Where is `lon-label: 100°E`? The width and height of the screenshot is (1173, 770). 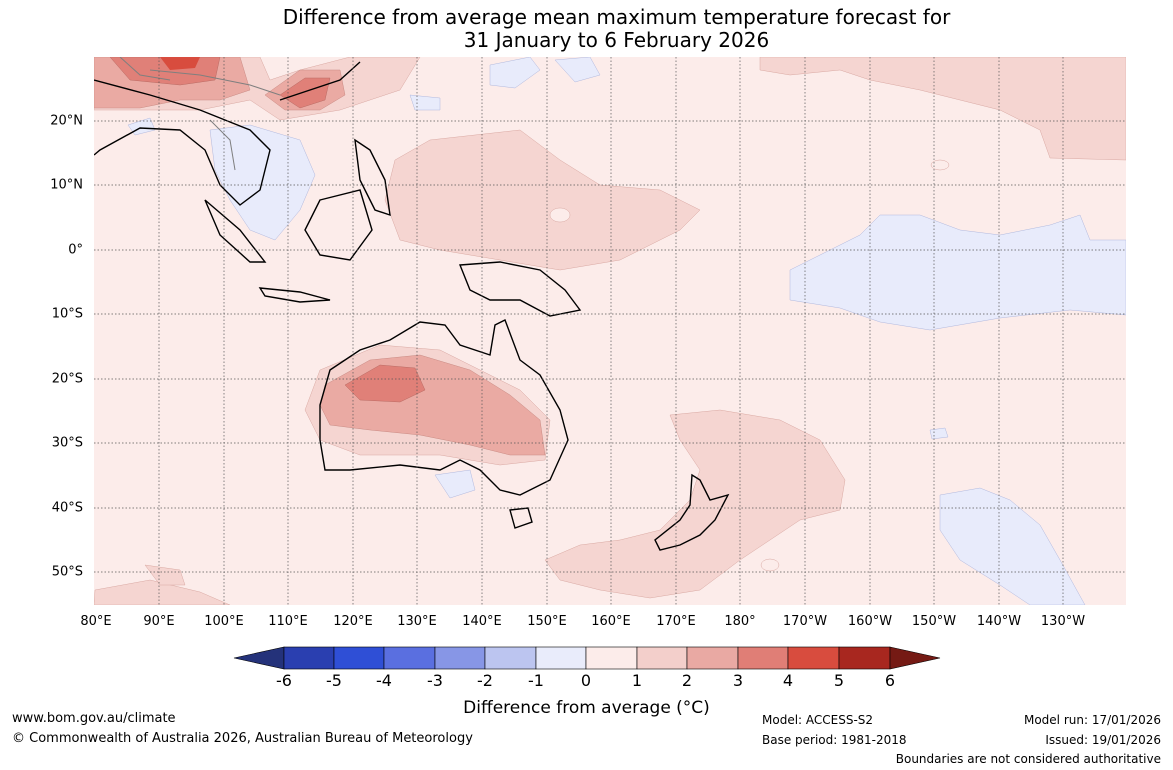 lon-label: 100°E is located at coordinates (224, 621).